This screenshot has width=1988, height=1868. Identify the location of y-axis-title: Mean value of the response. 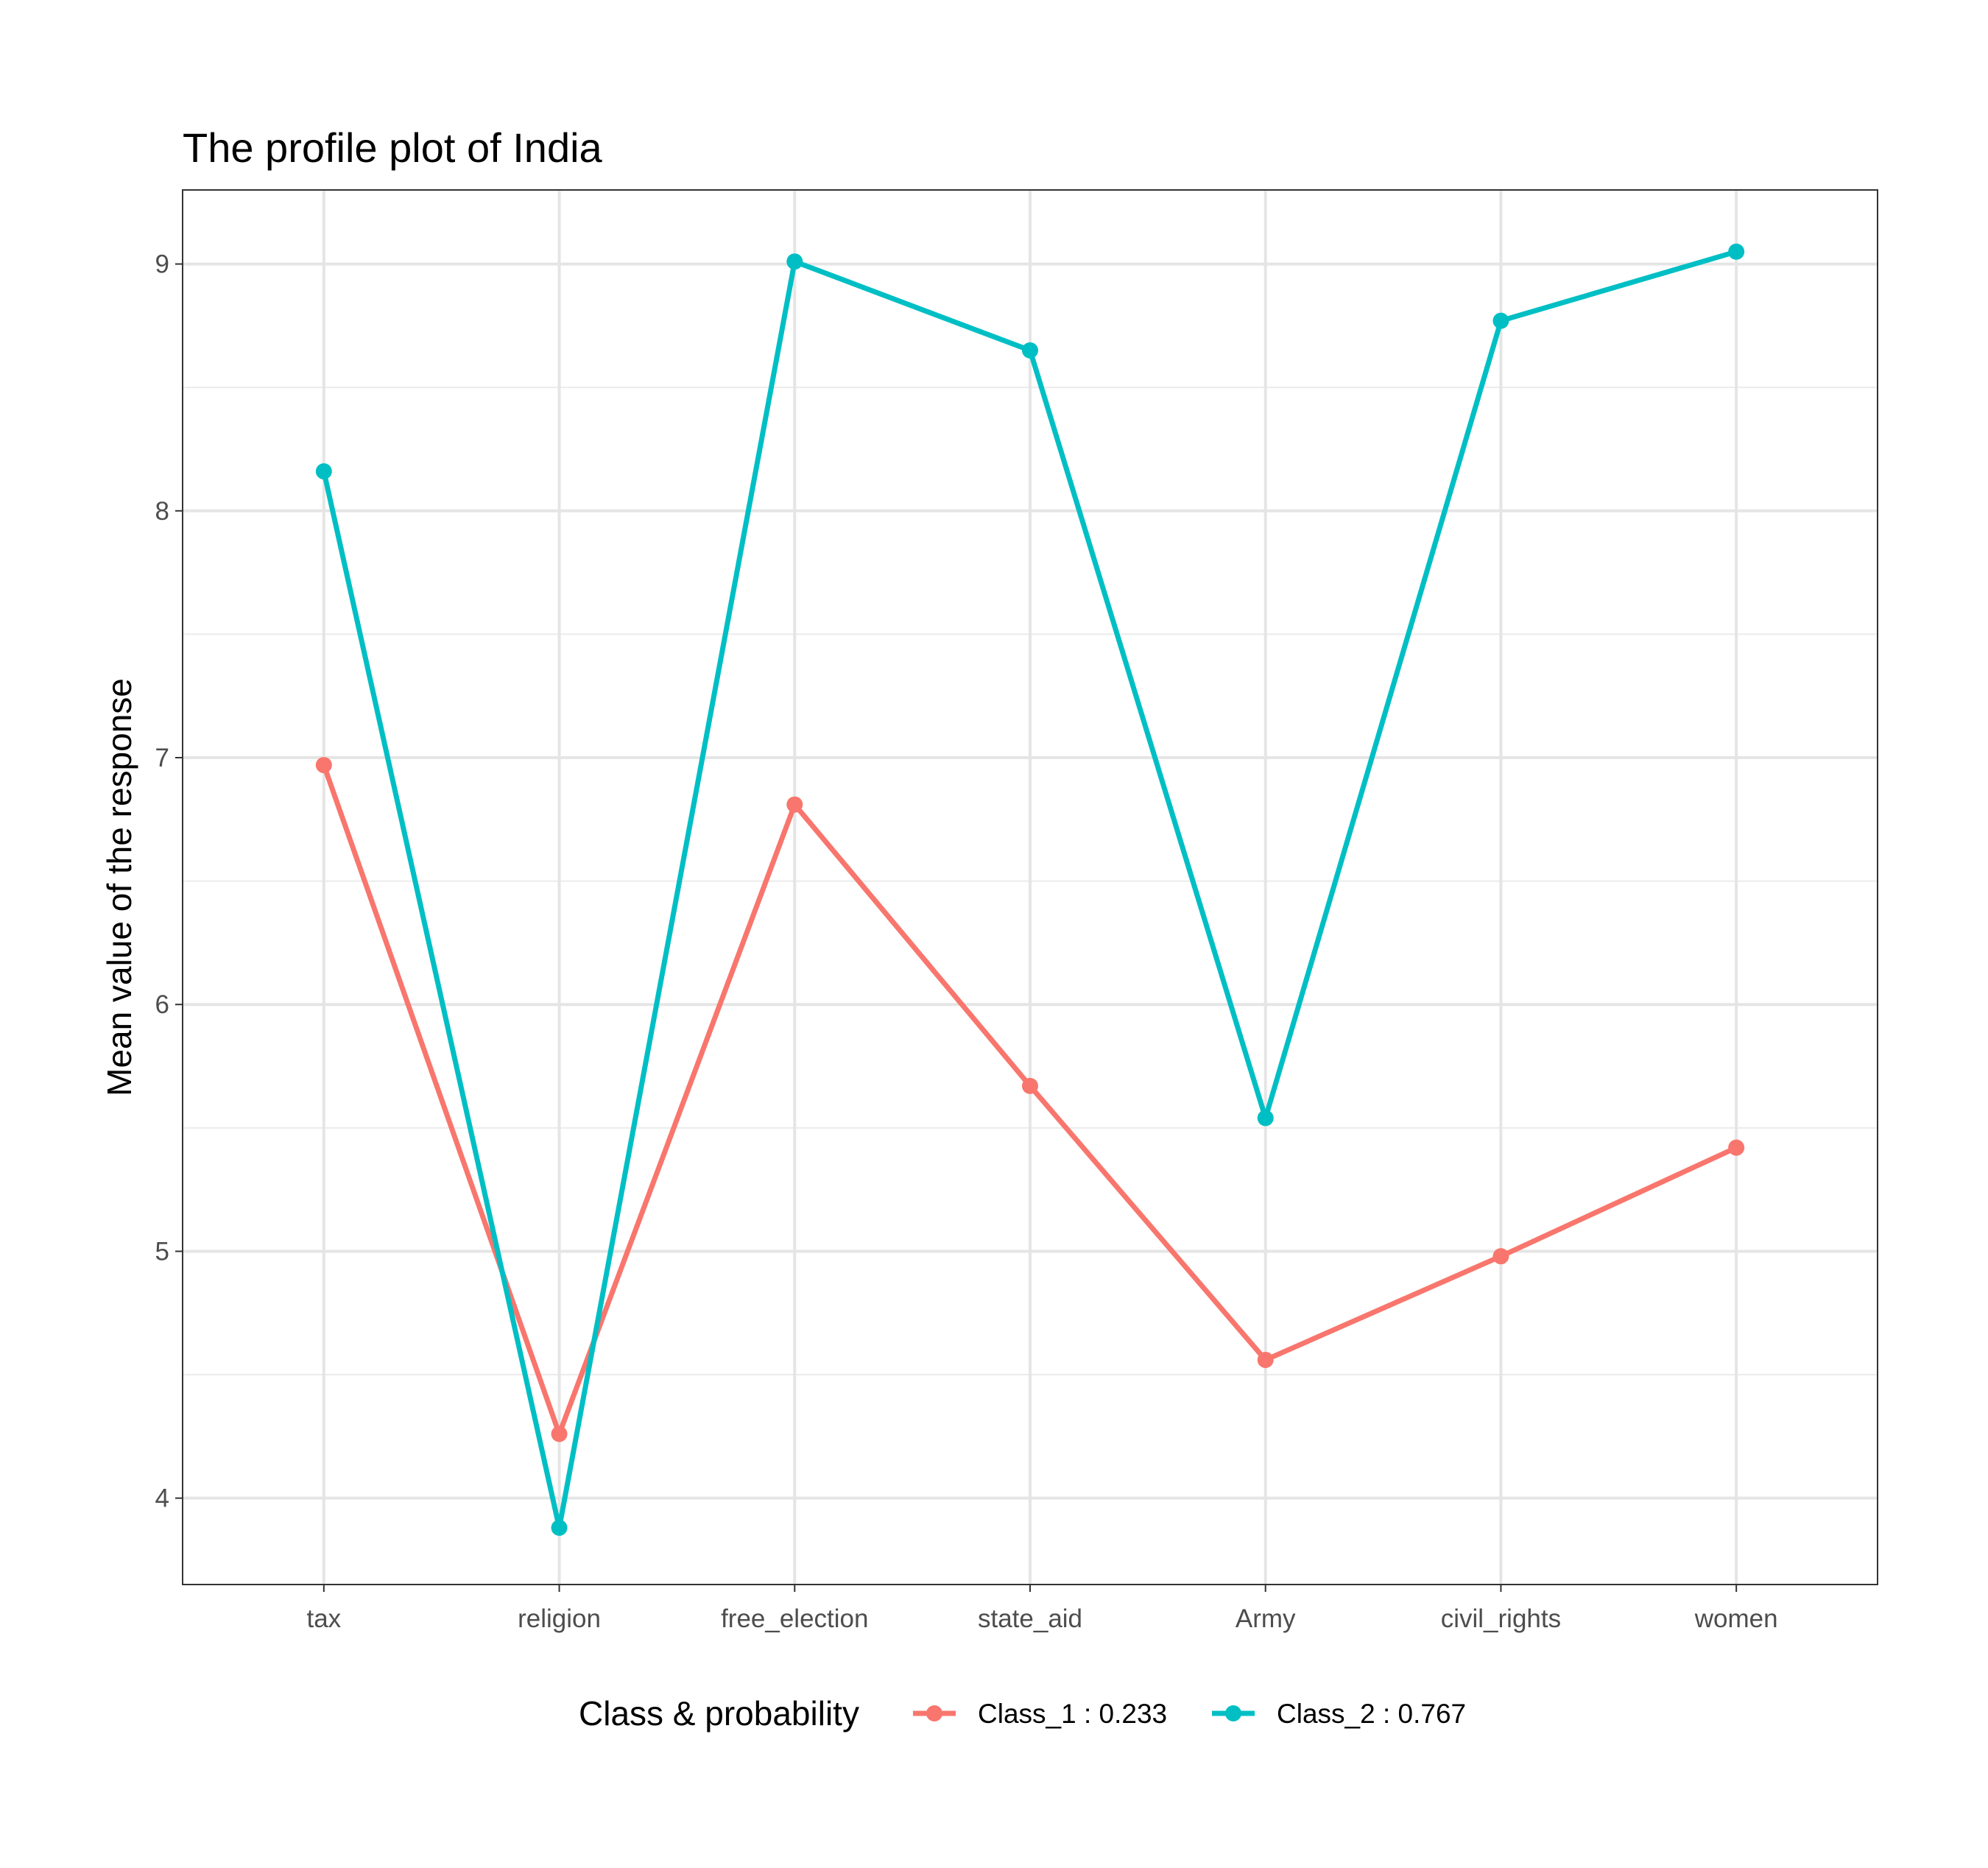
(119, 887).